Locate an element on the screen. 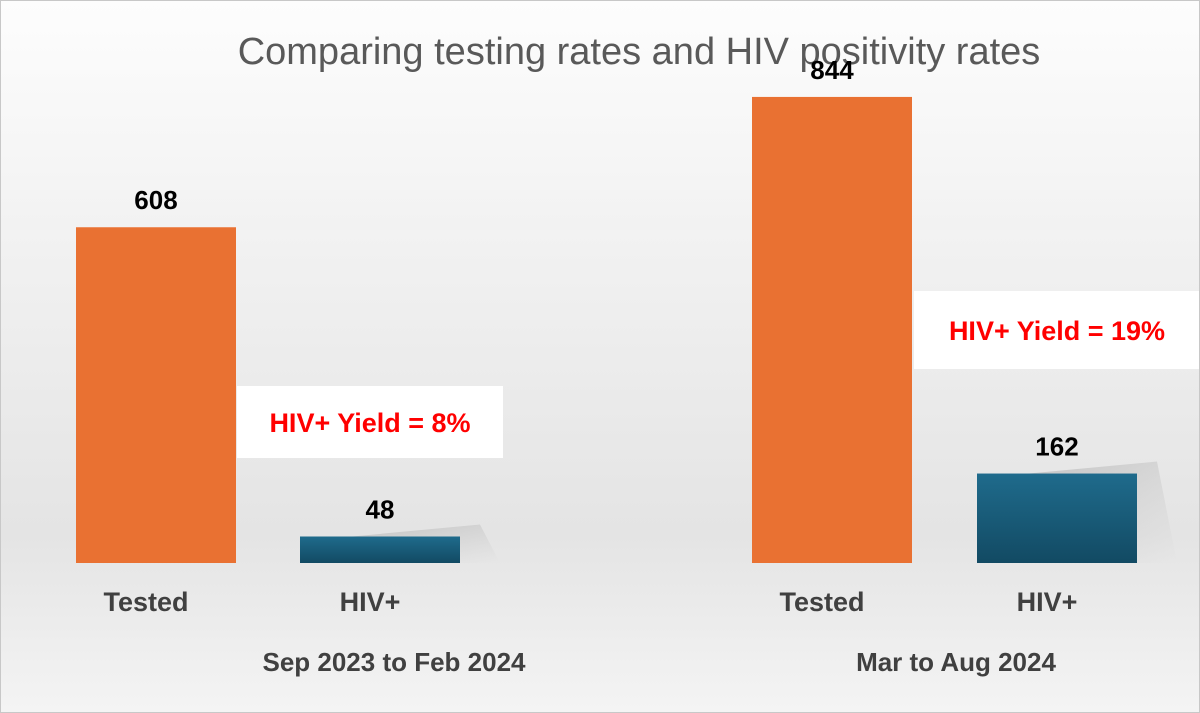  group-label: Mar to Aug 2024 is located at coordinates (956, 662).